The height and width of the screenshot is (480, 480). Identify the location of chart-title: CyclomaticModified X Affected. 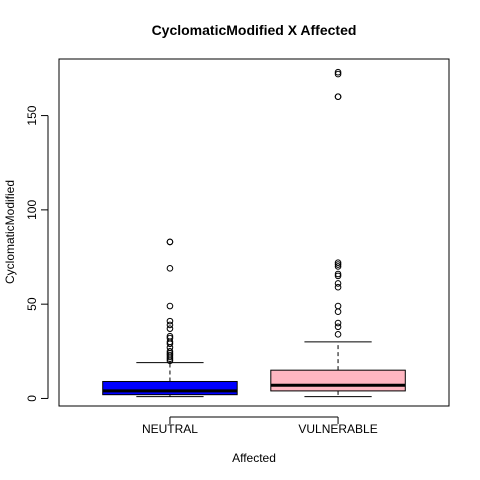
(254, 30).